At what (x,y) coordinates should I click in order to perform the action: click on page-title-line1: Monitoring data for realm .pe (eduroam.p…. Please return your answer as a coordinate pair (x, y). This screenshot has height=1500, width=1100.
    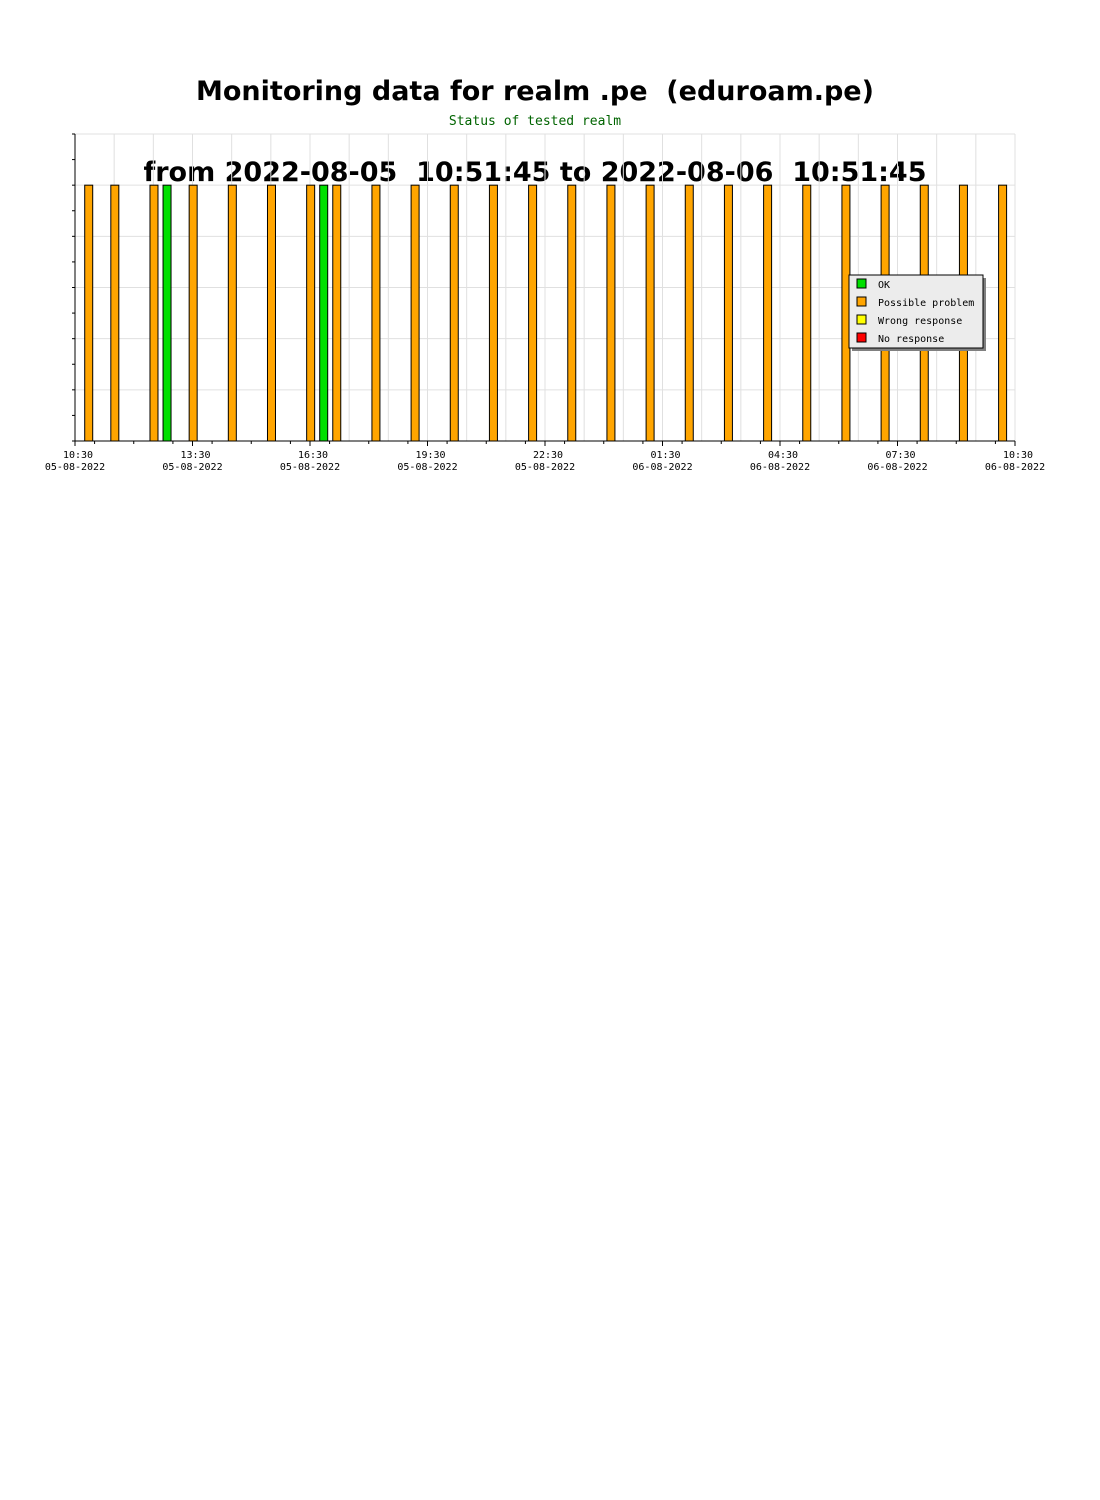
    Looking at the image, I should click on (535, 91).